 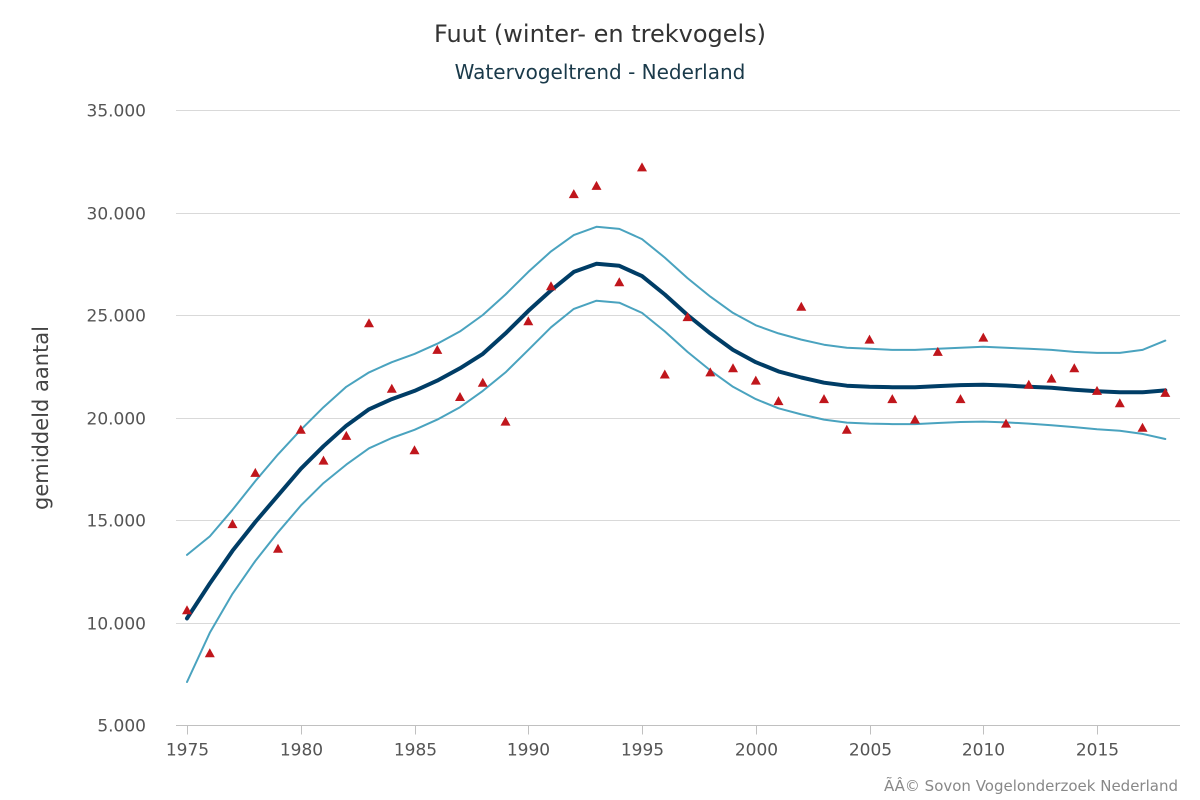 What do you see at coordinates (1119, 403) in the screenshot?
I see `data-point-2016` at bounding box center [1119, 403].